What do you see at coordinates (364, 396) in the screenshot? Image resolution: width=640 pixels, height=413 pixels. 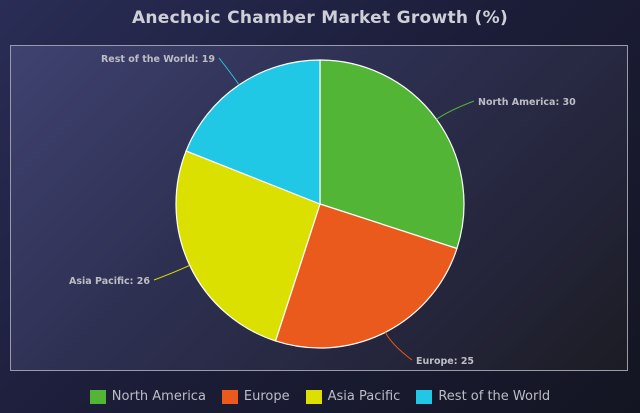 I see `legend-label: Asia Pacific` at bounding box center [364, 396].